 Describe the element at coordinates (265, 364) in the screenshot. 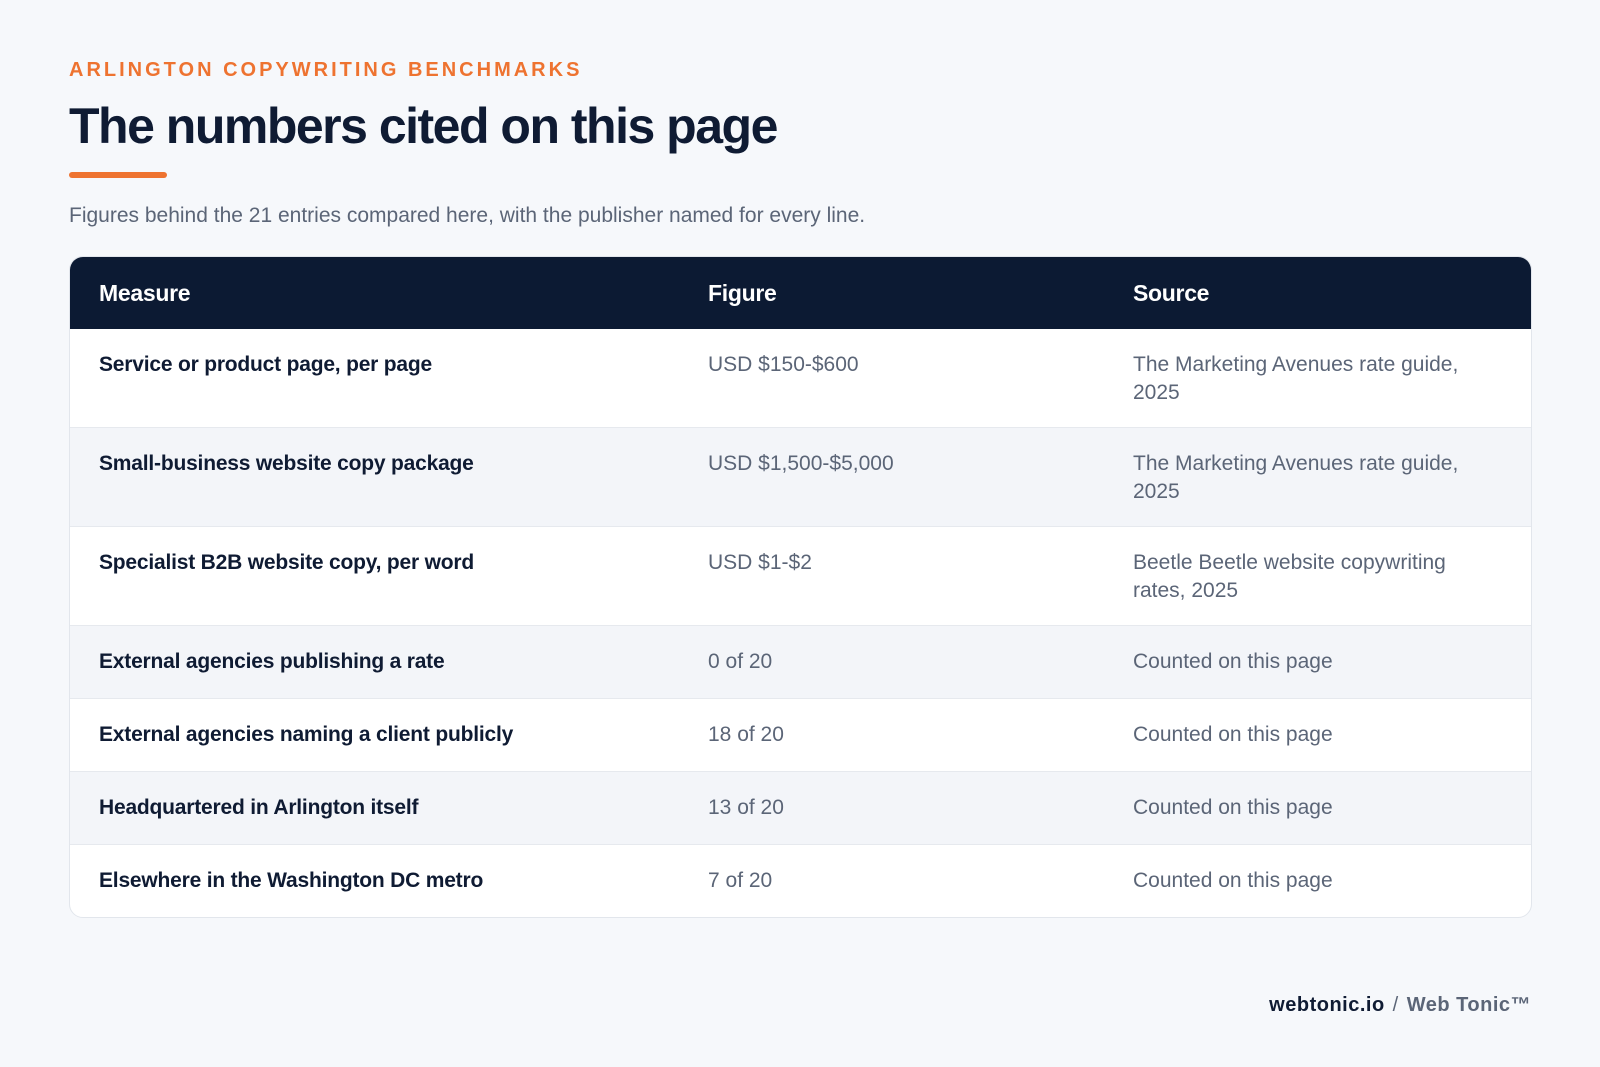

I see `cell-measure: Service or product page, per page` at that location.